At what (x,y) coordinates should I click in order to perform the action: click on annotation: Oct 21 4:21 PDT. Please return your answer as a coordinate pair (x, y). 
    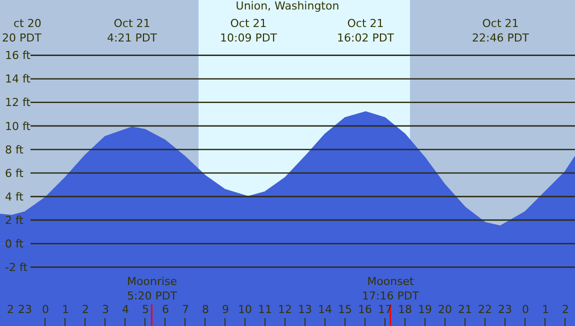
    Looking at the image, I should click on (132, 30).